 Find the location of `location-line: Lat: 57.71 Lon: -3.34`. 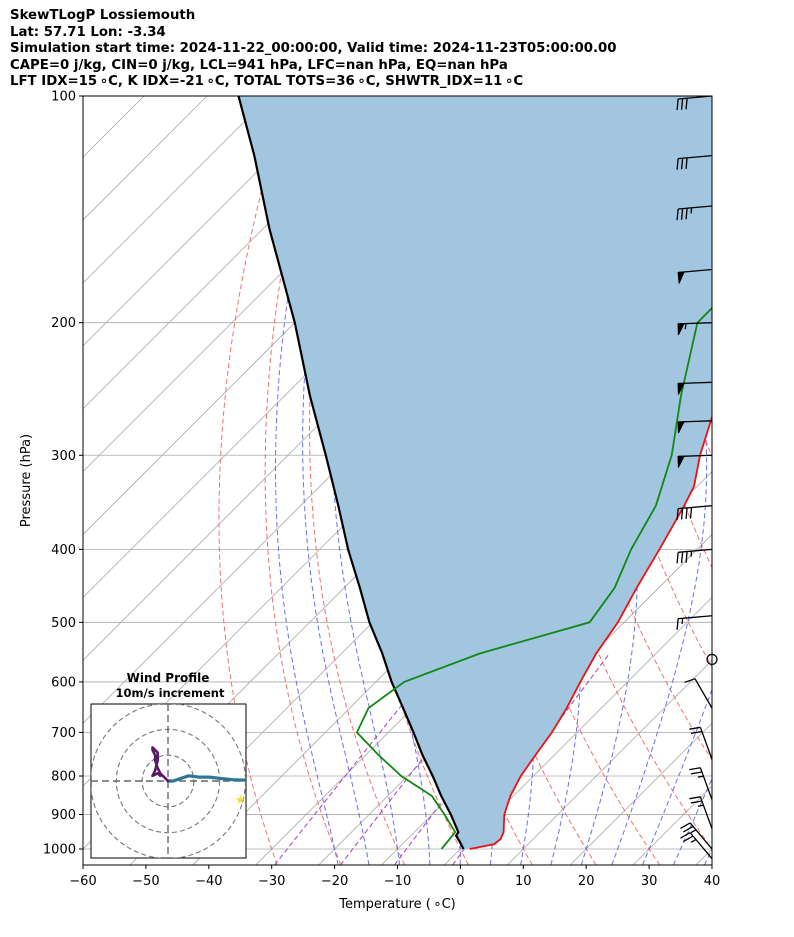

location-line: Lat: 57.71 Lon: -3.34 is located at coordinates (88, 32).